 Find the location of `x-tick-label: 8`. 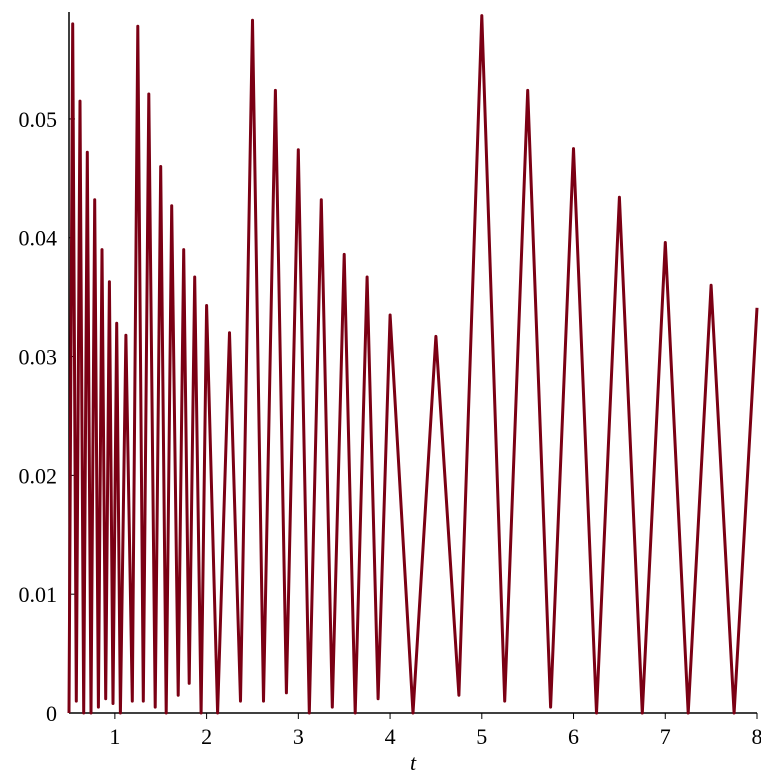

x-tick-label: 8 is located at coordinates (756, 736).